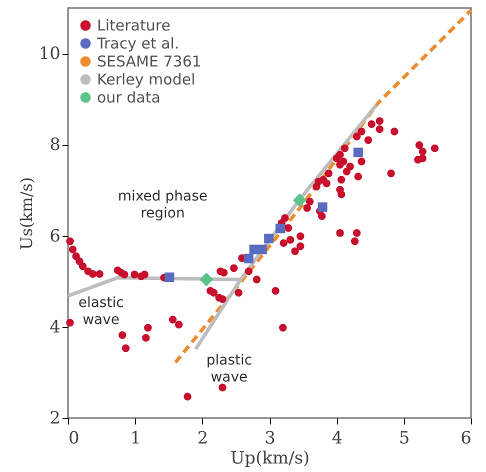 This screenshot has height=472, width=486. Describe the element at coordinates (270, 458) in the screenshot. I see `x-axis-title: Up(km/s)` at that location.